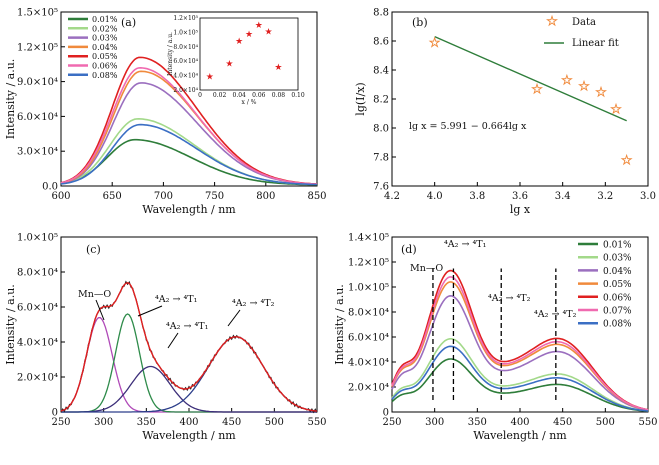  I want to click on c-x-tick-label: 550, so click(316, 422).